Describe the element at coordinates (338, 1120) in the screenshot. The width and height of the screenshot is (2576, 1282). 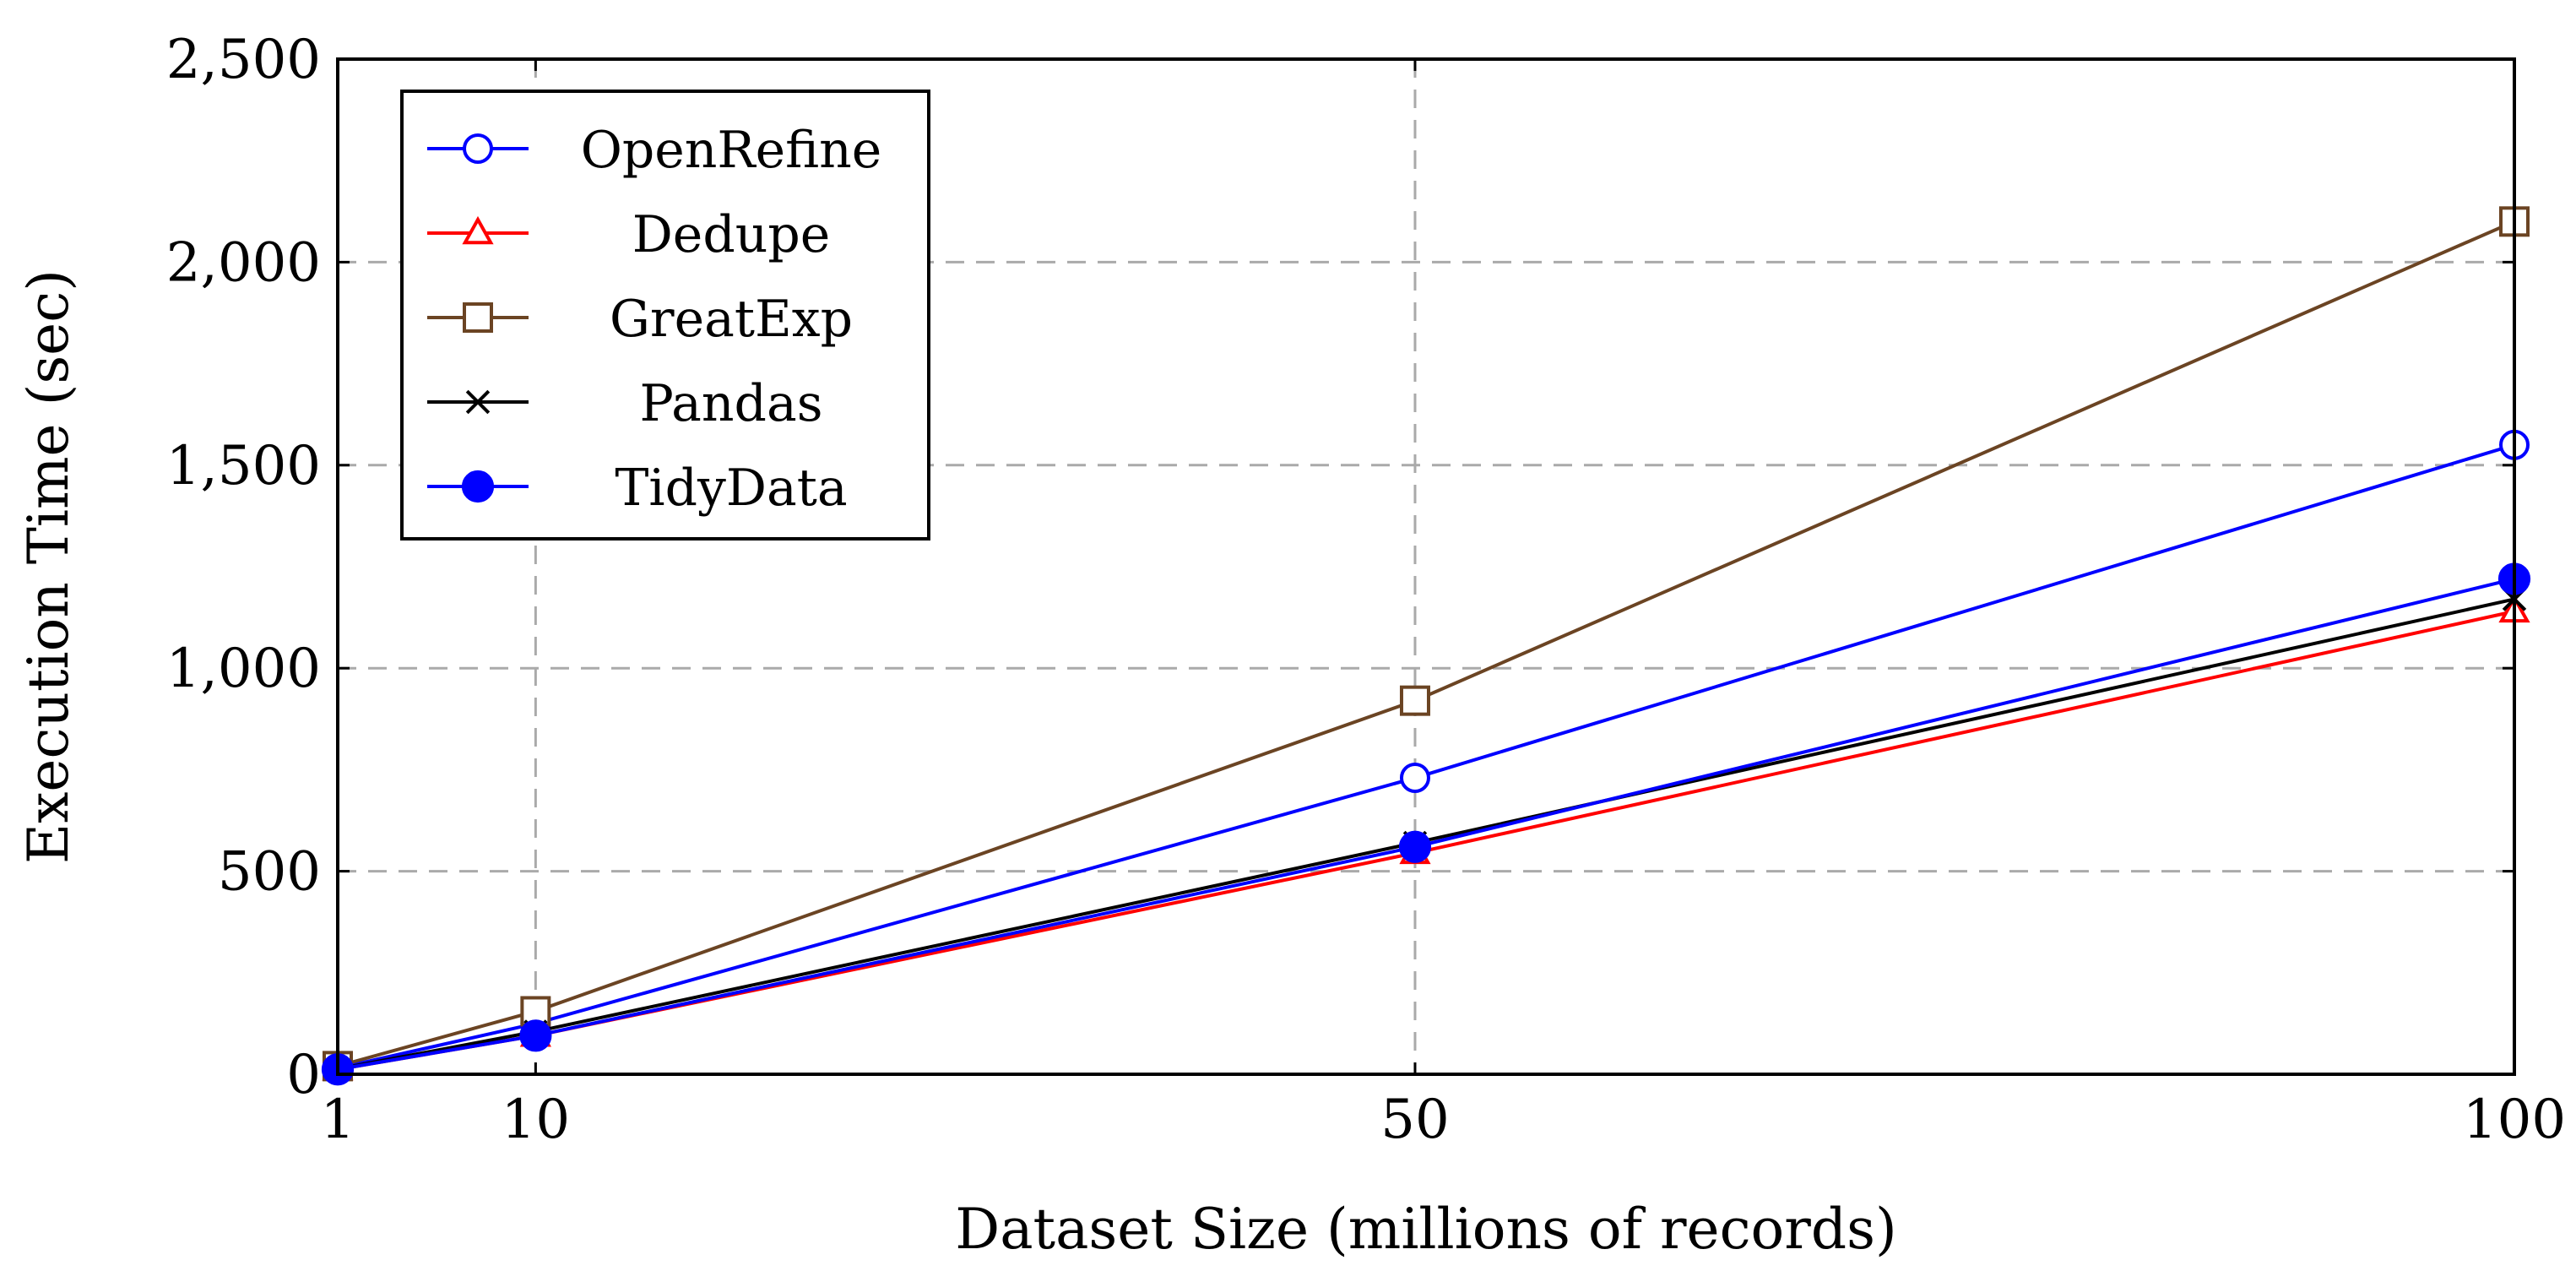
I see `x-tick-label: 1` at that location.